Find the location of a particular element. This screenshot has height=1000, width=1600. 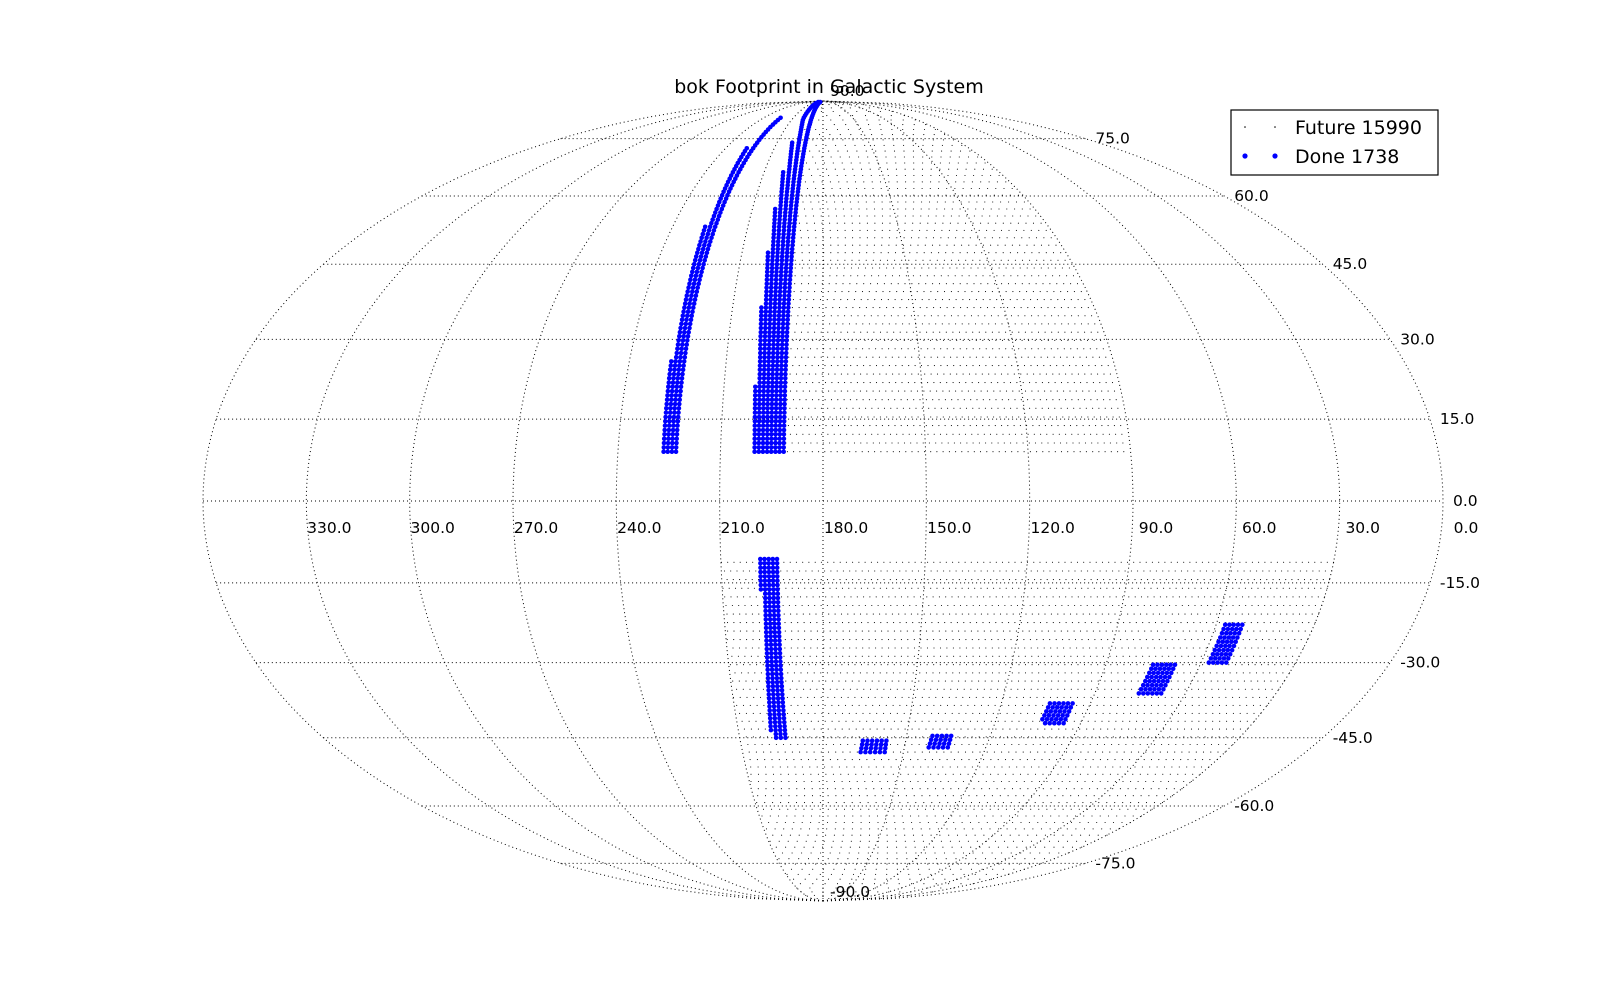

lon-tick-label: 210.0 is located at coordinates (743, 528).